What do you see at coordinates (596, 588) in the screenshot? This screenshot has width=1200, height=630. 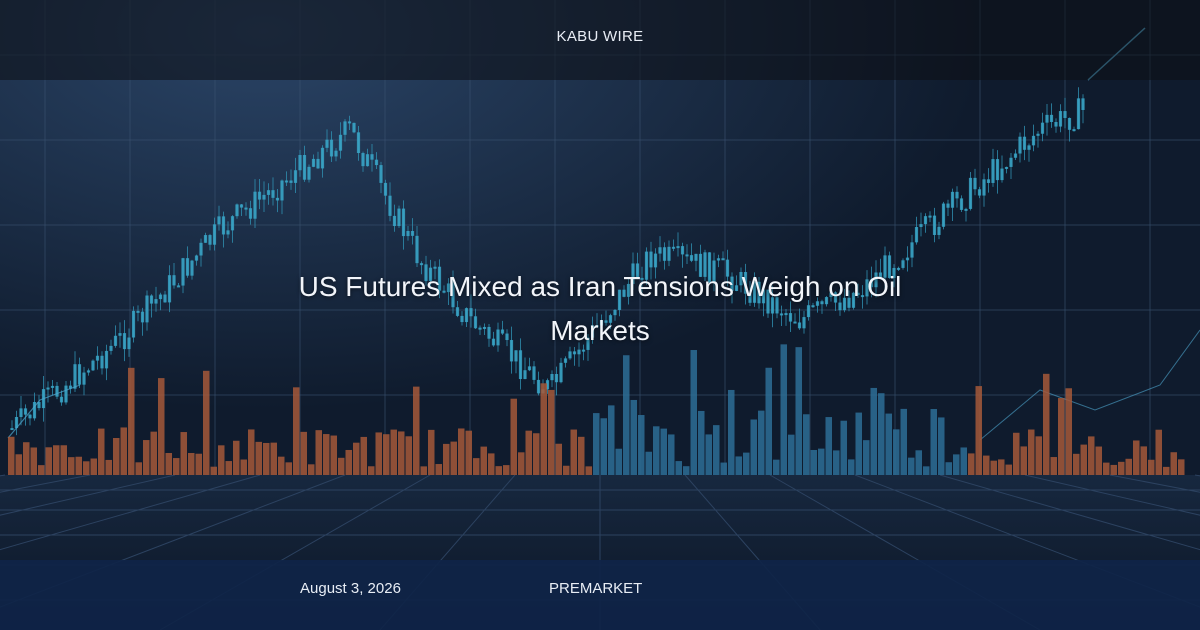 I see `category: PREMARKET` at bounding box center [596, 588].